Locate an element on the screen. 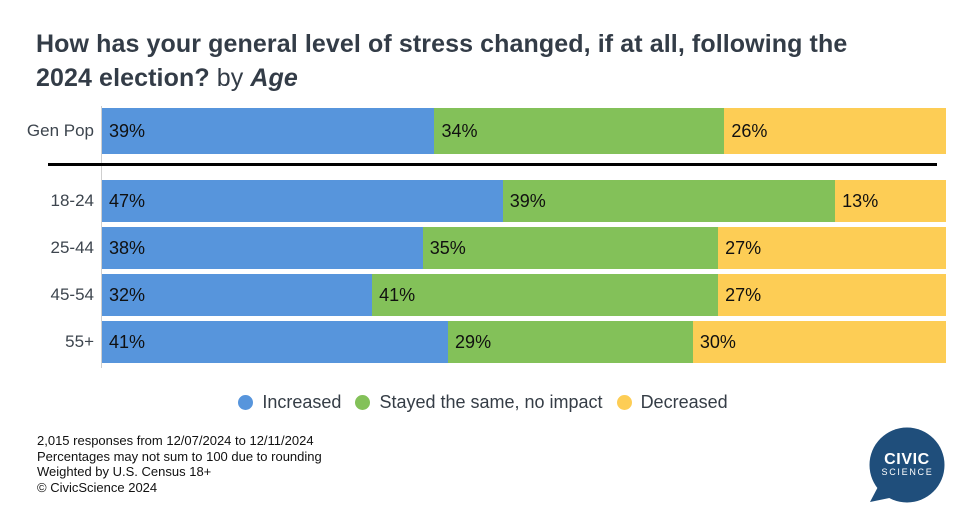  legend-item-stayed-the-same: Stayed the same, no impact is located at coordinates (479, 402).